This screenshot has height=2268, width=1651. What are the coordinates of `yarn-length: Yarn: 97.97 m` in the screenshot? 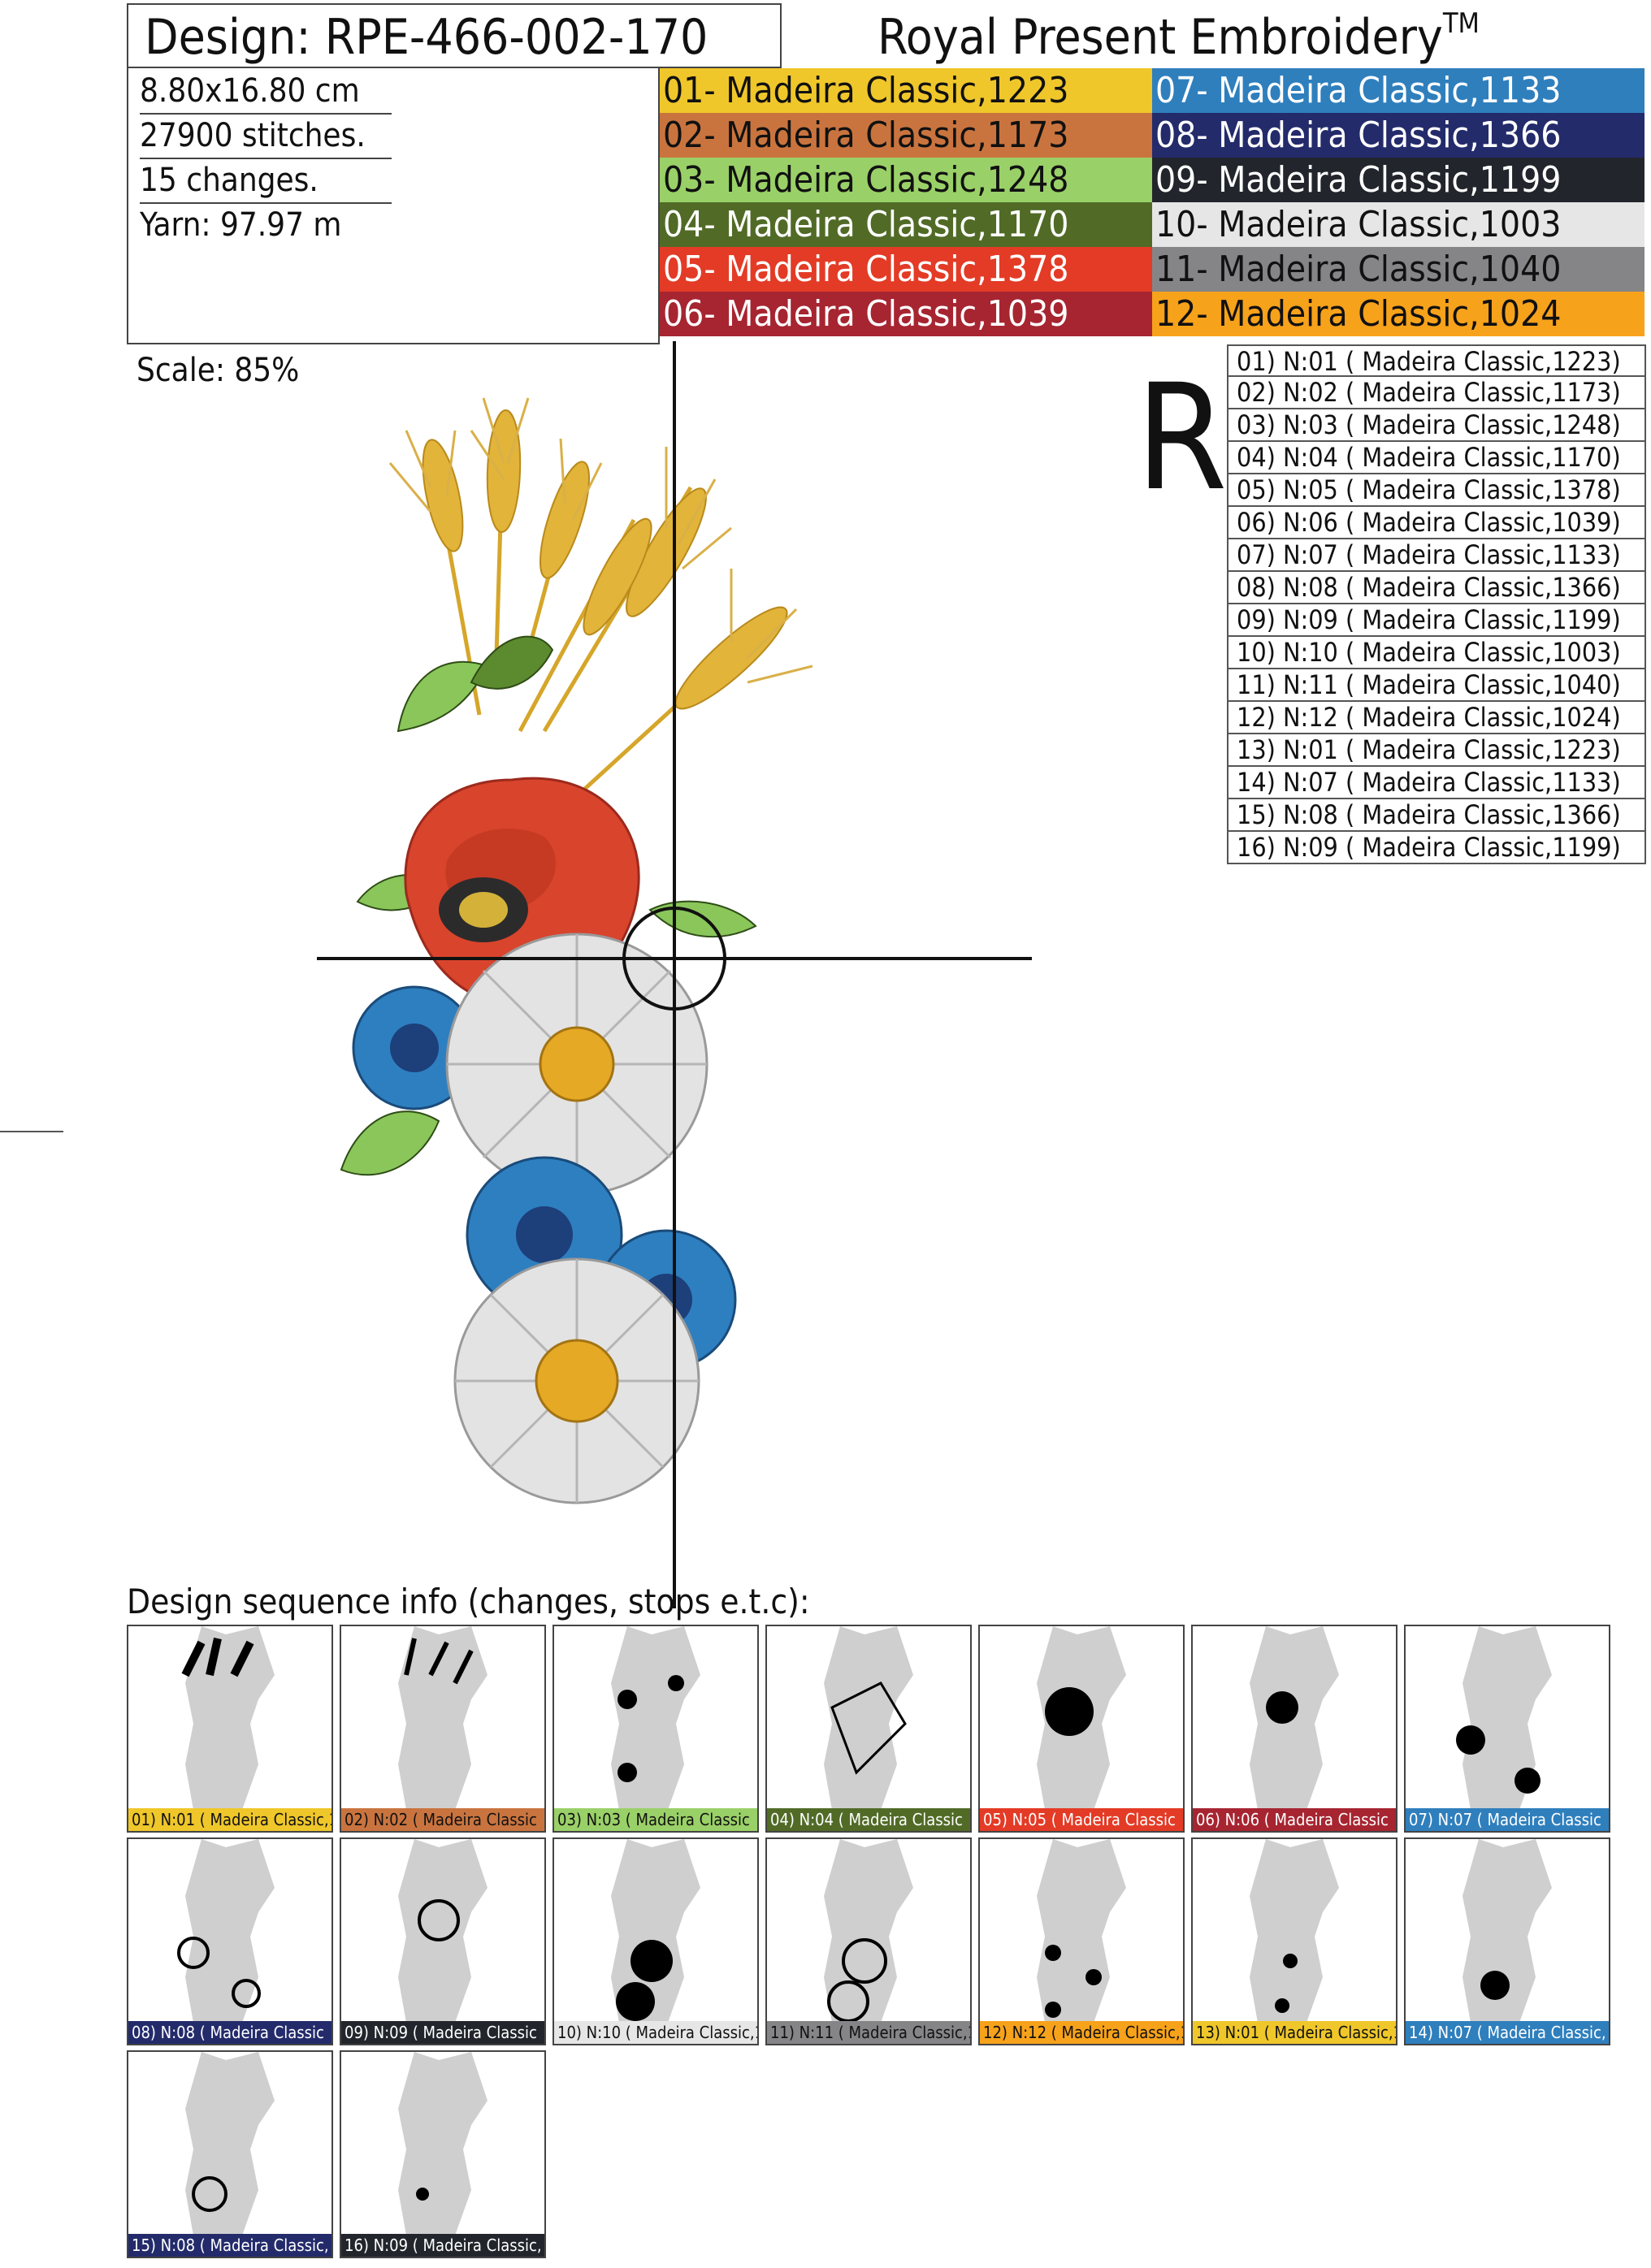 It's located at (241, 225).